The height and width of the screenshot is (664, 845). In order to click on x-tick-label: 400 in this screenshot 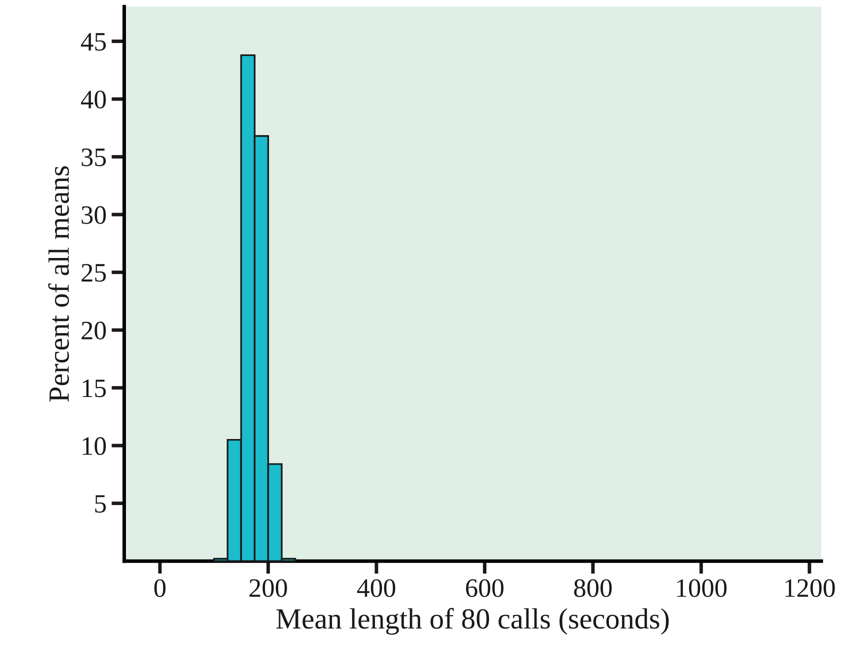, I will do `click(376, 588)`.